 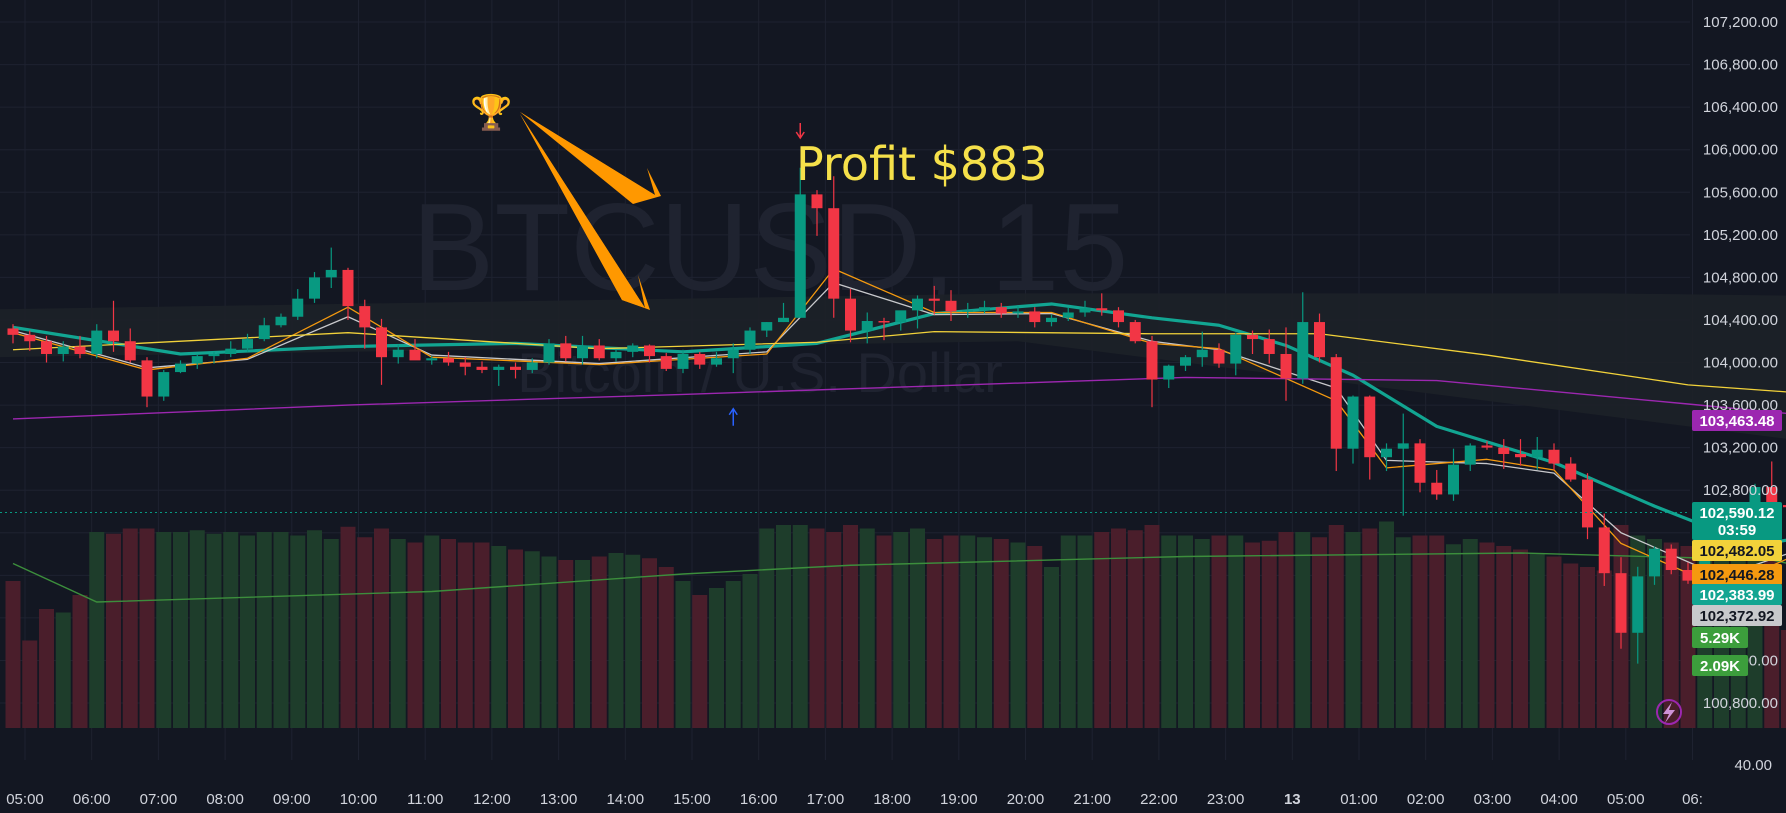 I want to click on buy-arrow-marker, so click(x=733, y=416).